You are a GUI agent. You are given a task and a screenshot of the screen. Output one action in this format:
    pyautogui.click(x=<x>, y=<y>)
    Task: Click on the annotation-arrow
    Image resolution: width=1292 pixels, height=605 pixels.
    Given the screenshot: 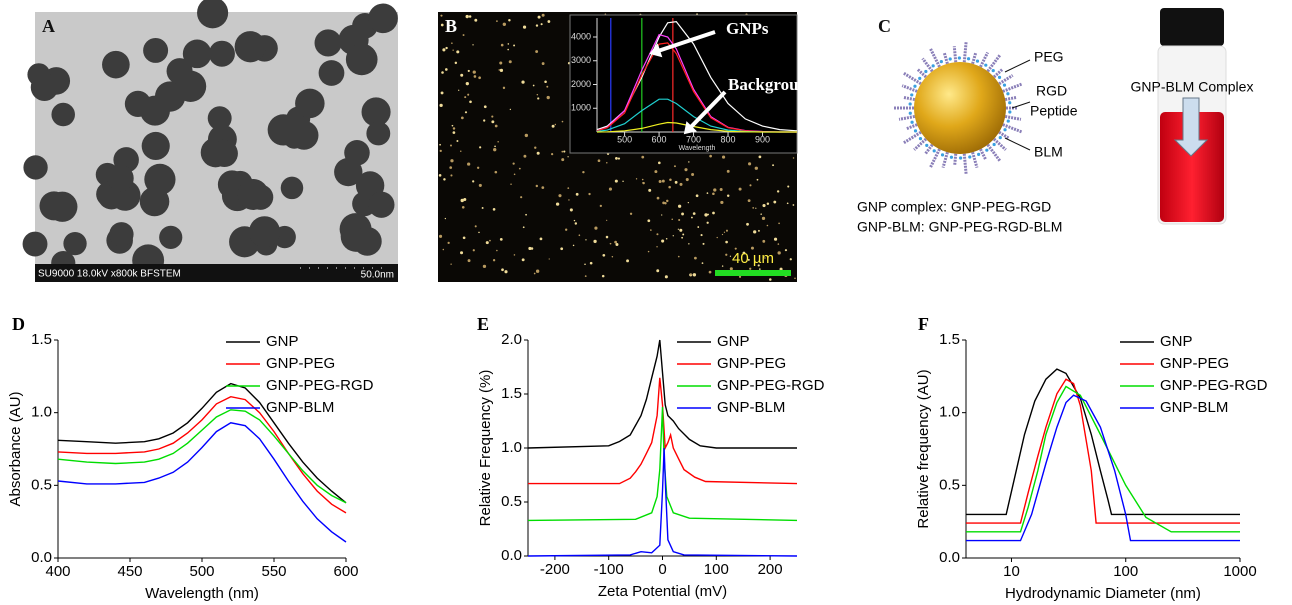 What is the action you would take?
    pyautogui.click(x=706, y=111)
    